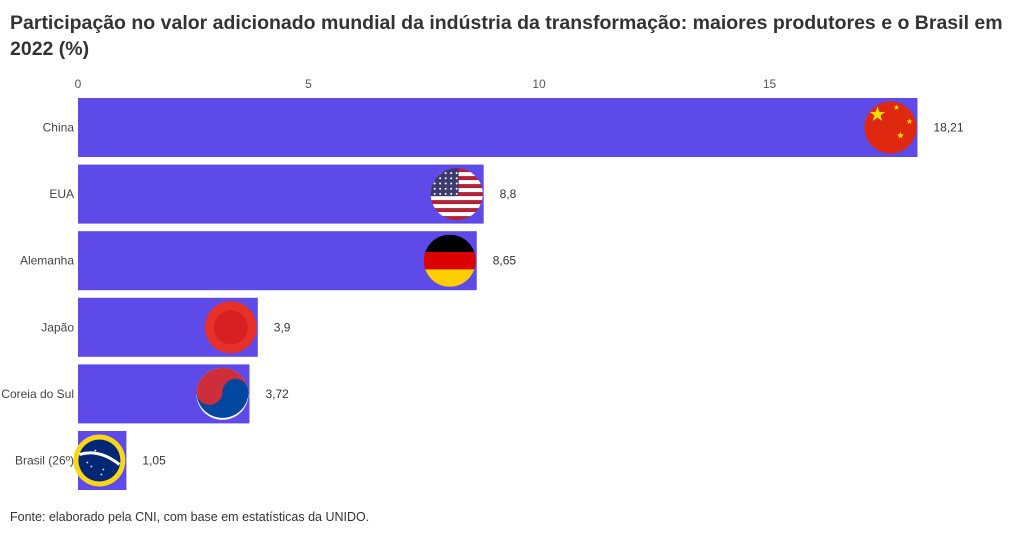  What do you see at coordinates (47, 261) in the screenshot?
I see `category-label: Alemanha` at bounding box center [47, 261].